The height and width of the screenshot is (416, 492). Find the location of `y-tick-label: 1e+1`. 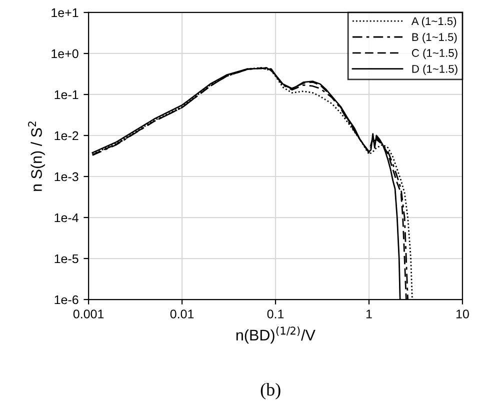

y-tick-label: 1e+1 is located at coordinates (65, 13).